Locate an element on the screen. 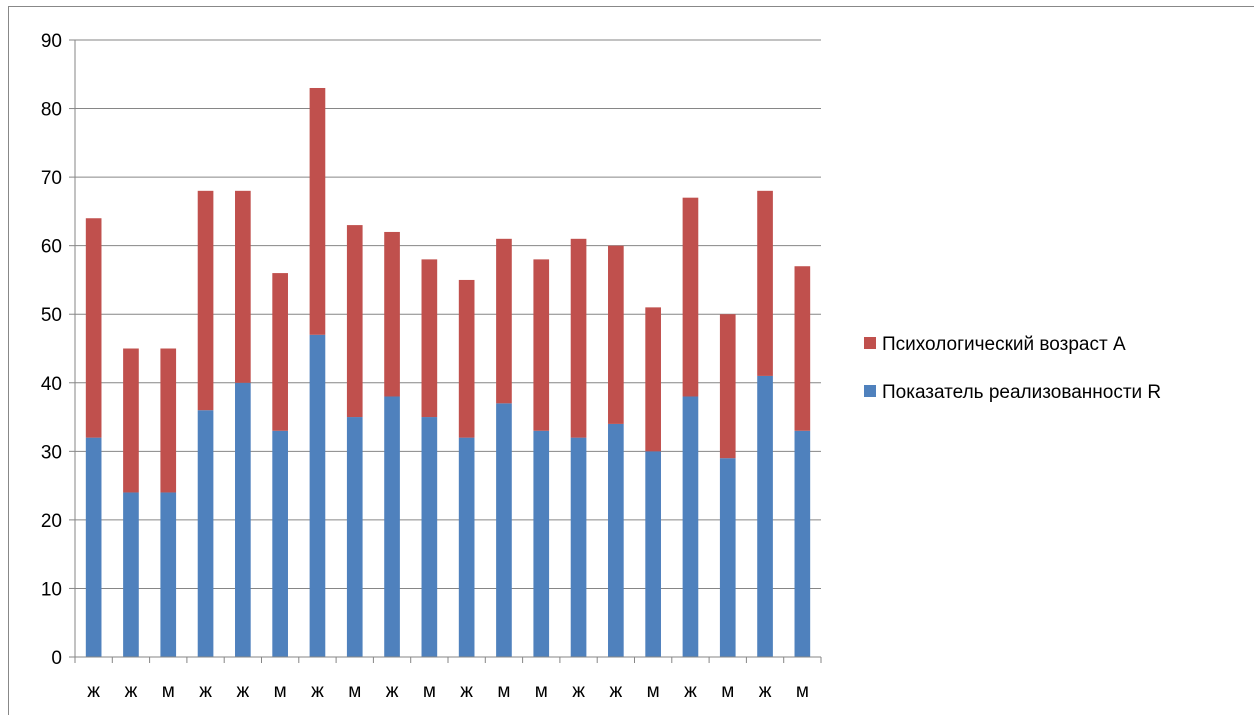  x-tick-label-4: ж is located at coordinates (242, 691).